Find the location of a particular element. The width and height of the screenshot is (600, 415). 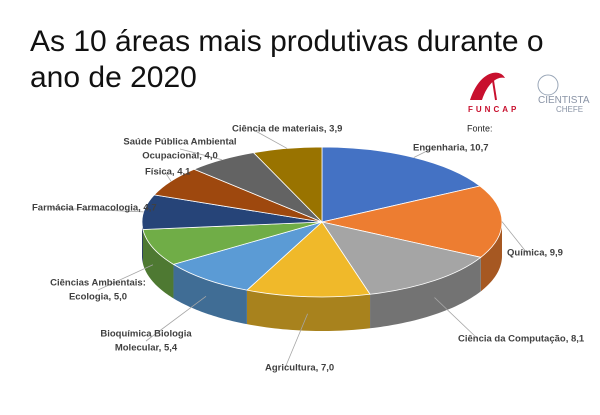

data-label: Bioquímica Biologia is located at coordinates (146, 334).